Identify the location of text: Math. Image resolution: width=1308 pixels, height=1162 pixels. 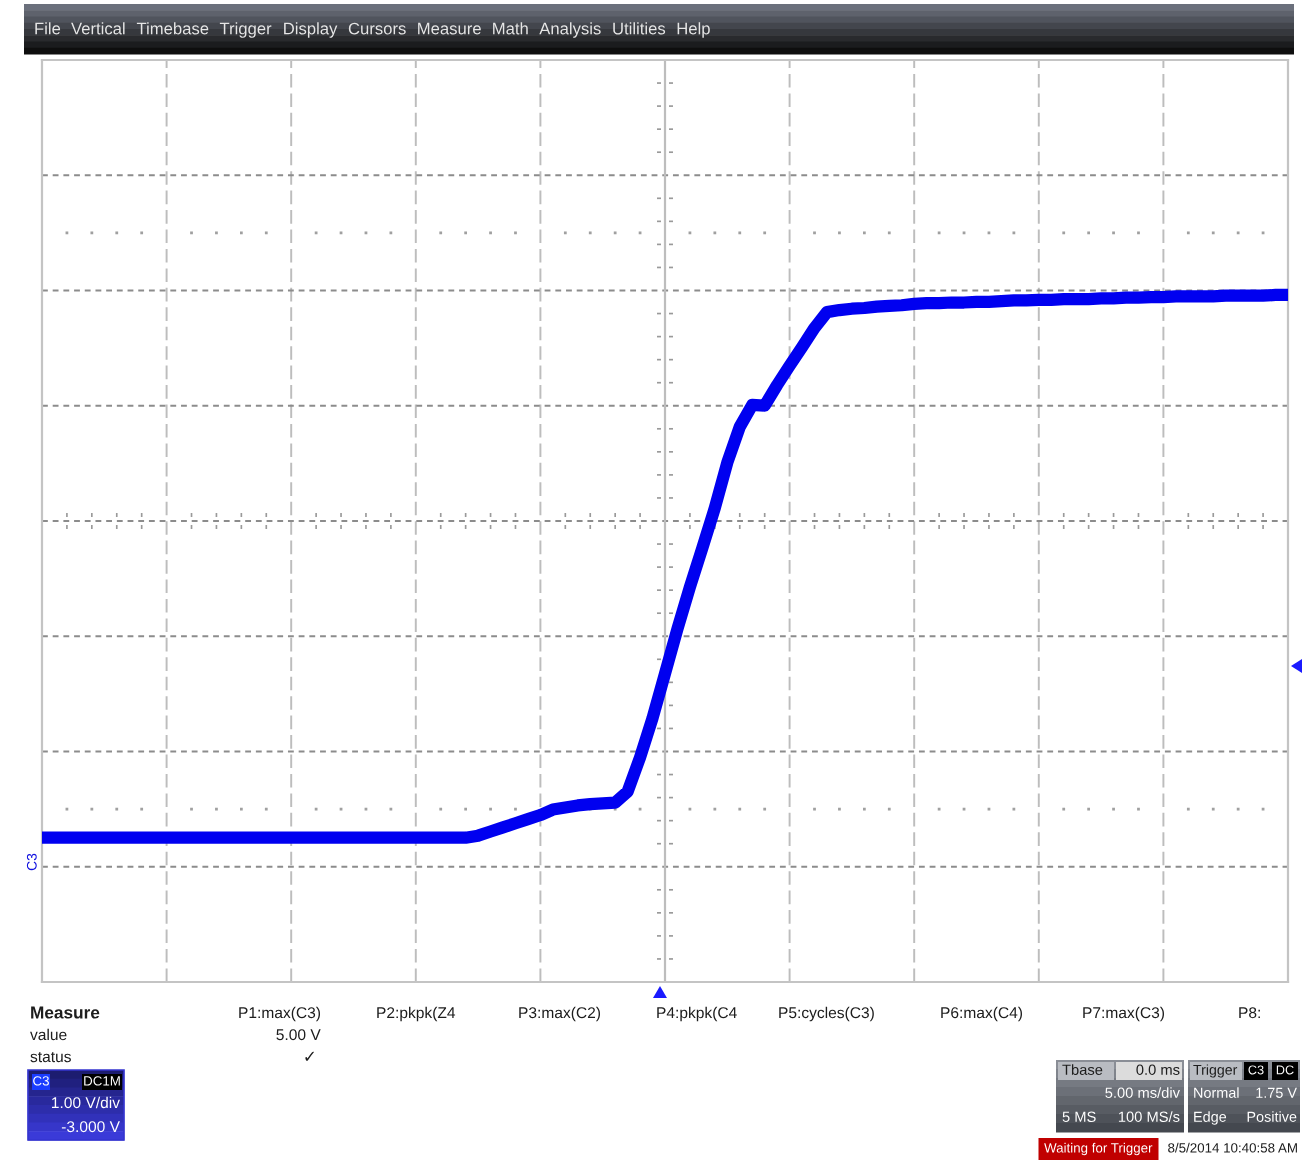
(510, 28).